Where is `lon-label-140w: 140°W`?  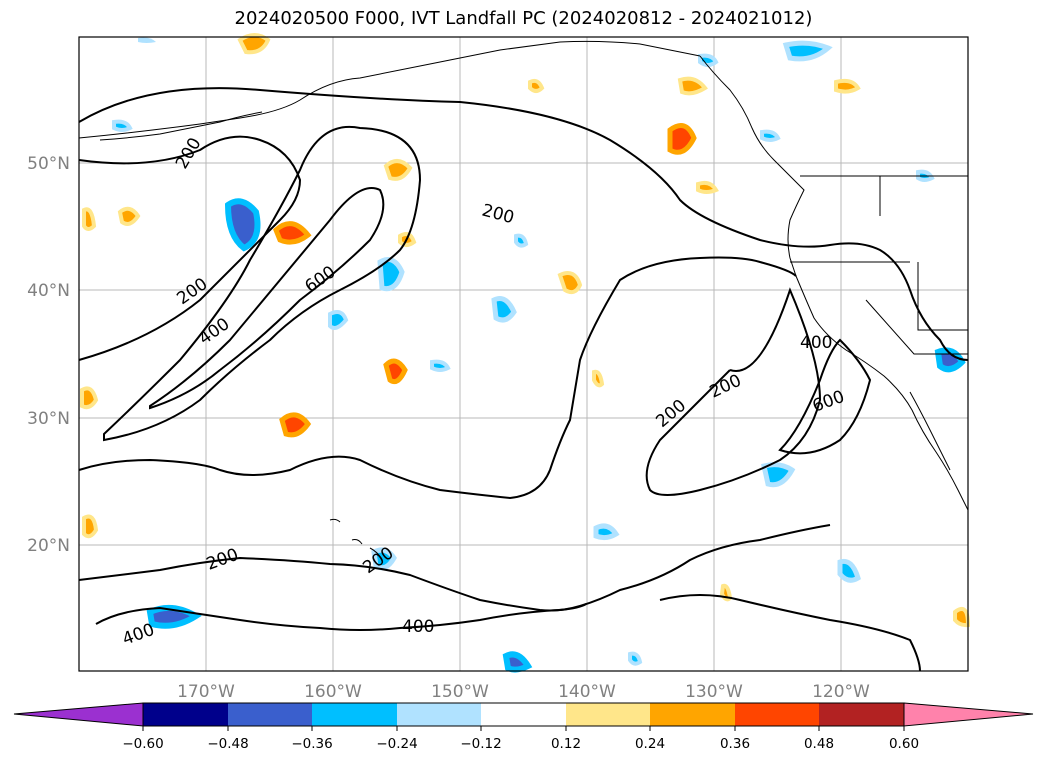
lon-label-140w: 140°W is located at coordinates (587, 692).